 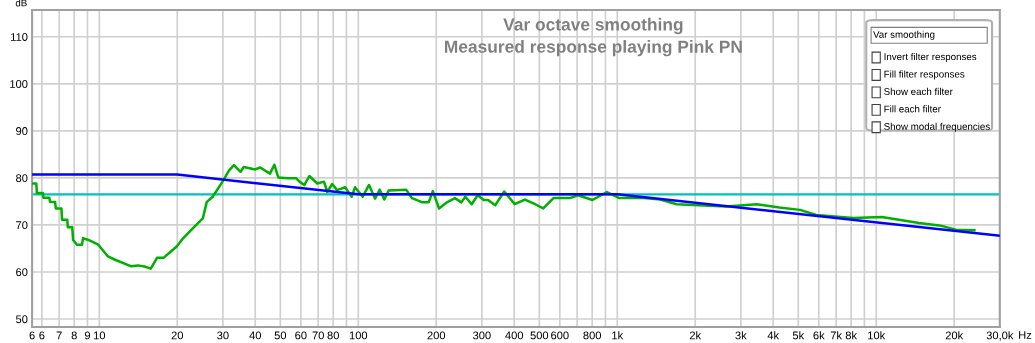 What do you see at coordinates (223, 335) in the screenshot?
I see `x-tick-label: 30` at bounding box center [223, 335].